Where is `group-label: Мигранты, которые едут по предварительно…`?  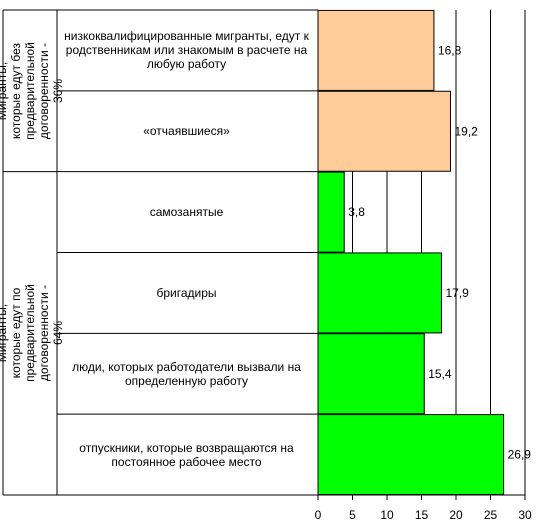 group-label: Мигранты, которые едут по предварительно… is located at coordinates (33, 333).